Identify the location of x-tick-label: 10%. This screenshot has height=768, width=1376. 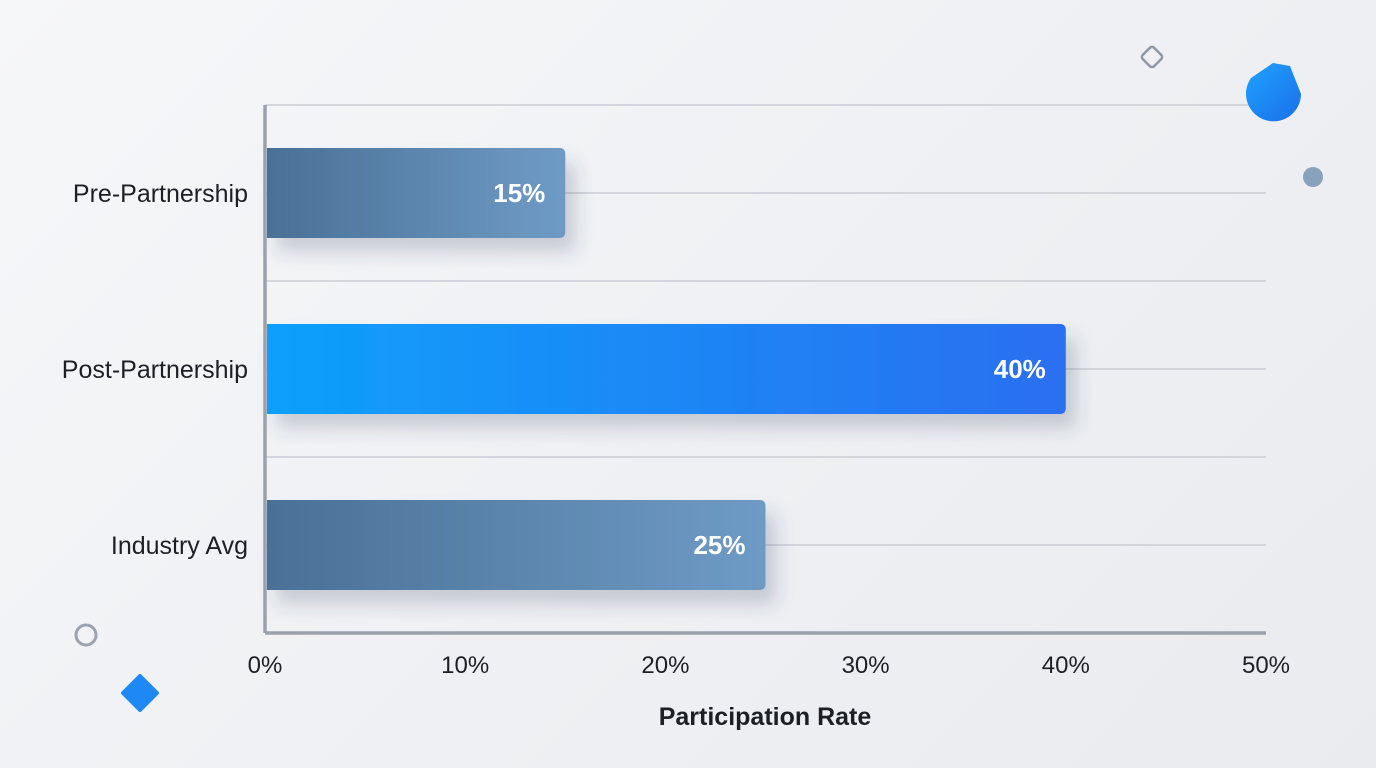
(465, 665).